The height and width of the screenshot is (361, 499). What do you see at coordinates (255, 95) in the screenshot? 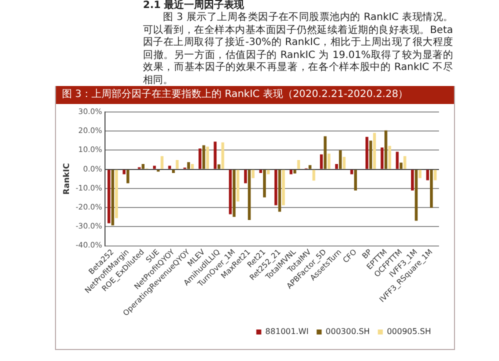
I see `chart-title: 图 3：上周部分因子在主要指数上的 RankIC 表现（2020.2.21-2020.2.28）` at bounding box center [255, 95].